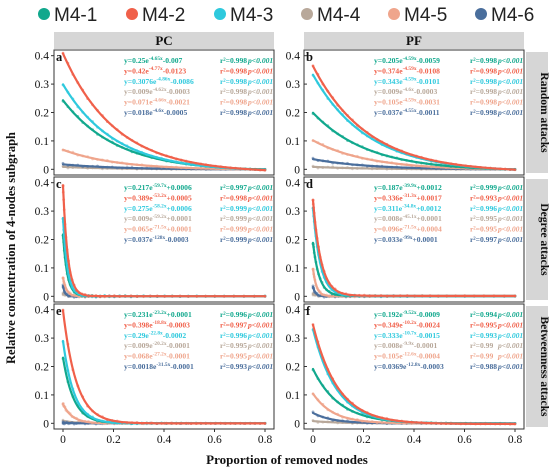  I want to click on equation-label: y=0.374e-4.59x-0.0108, so click(407, 70).